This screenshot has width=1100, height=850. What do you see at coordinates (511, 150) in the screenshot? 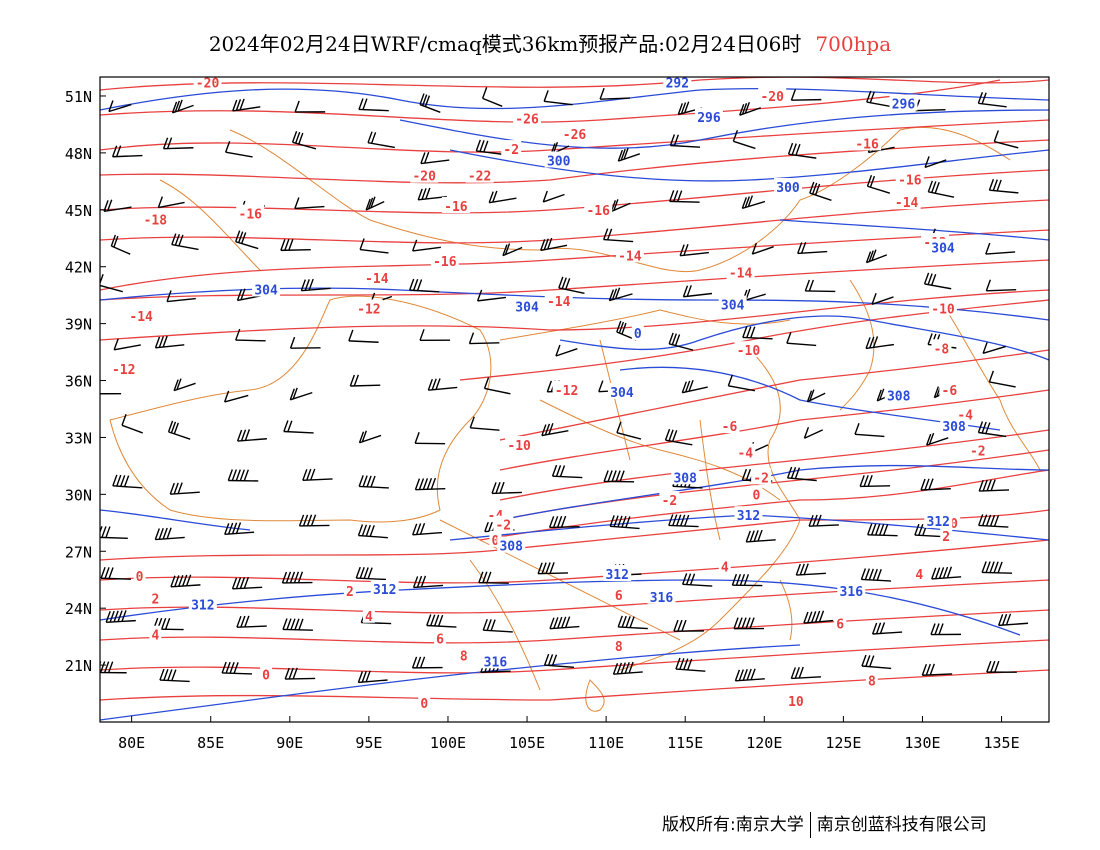
I see `temperature-label: -2` at bounding box center [511, 150].